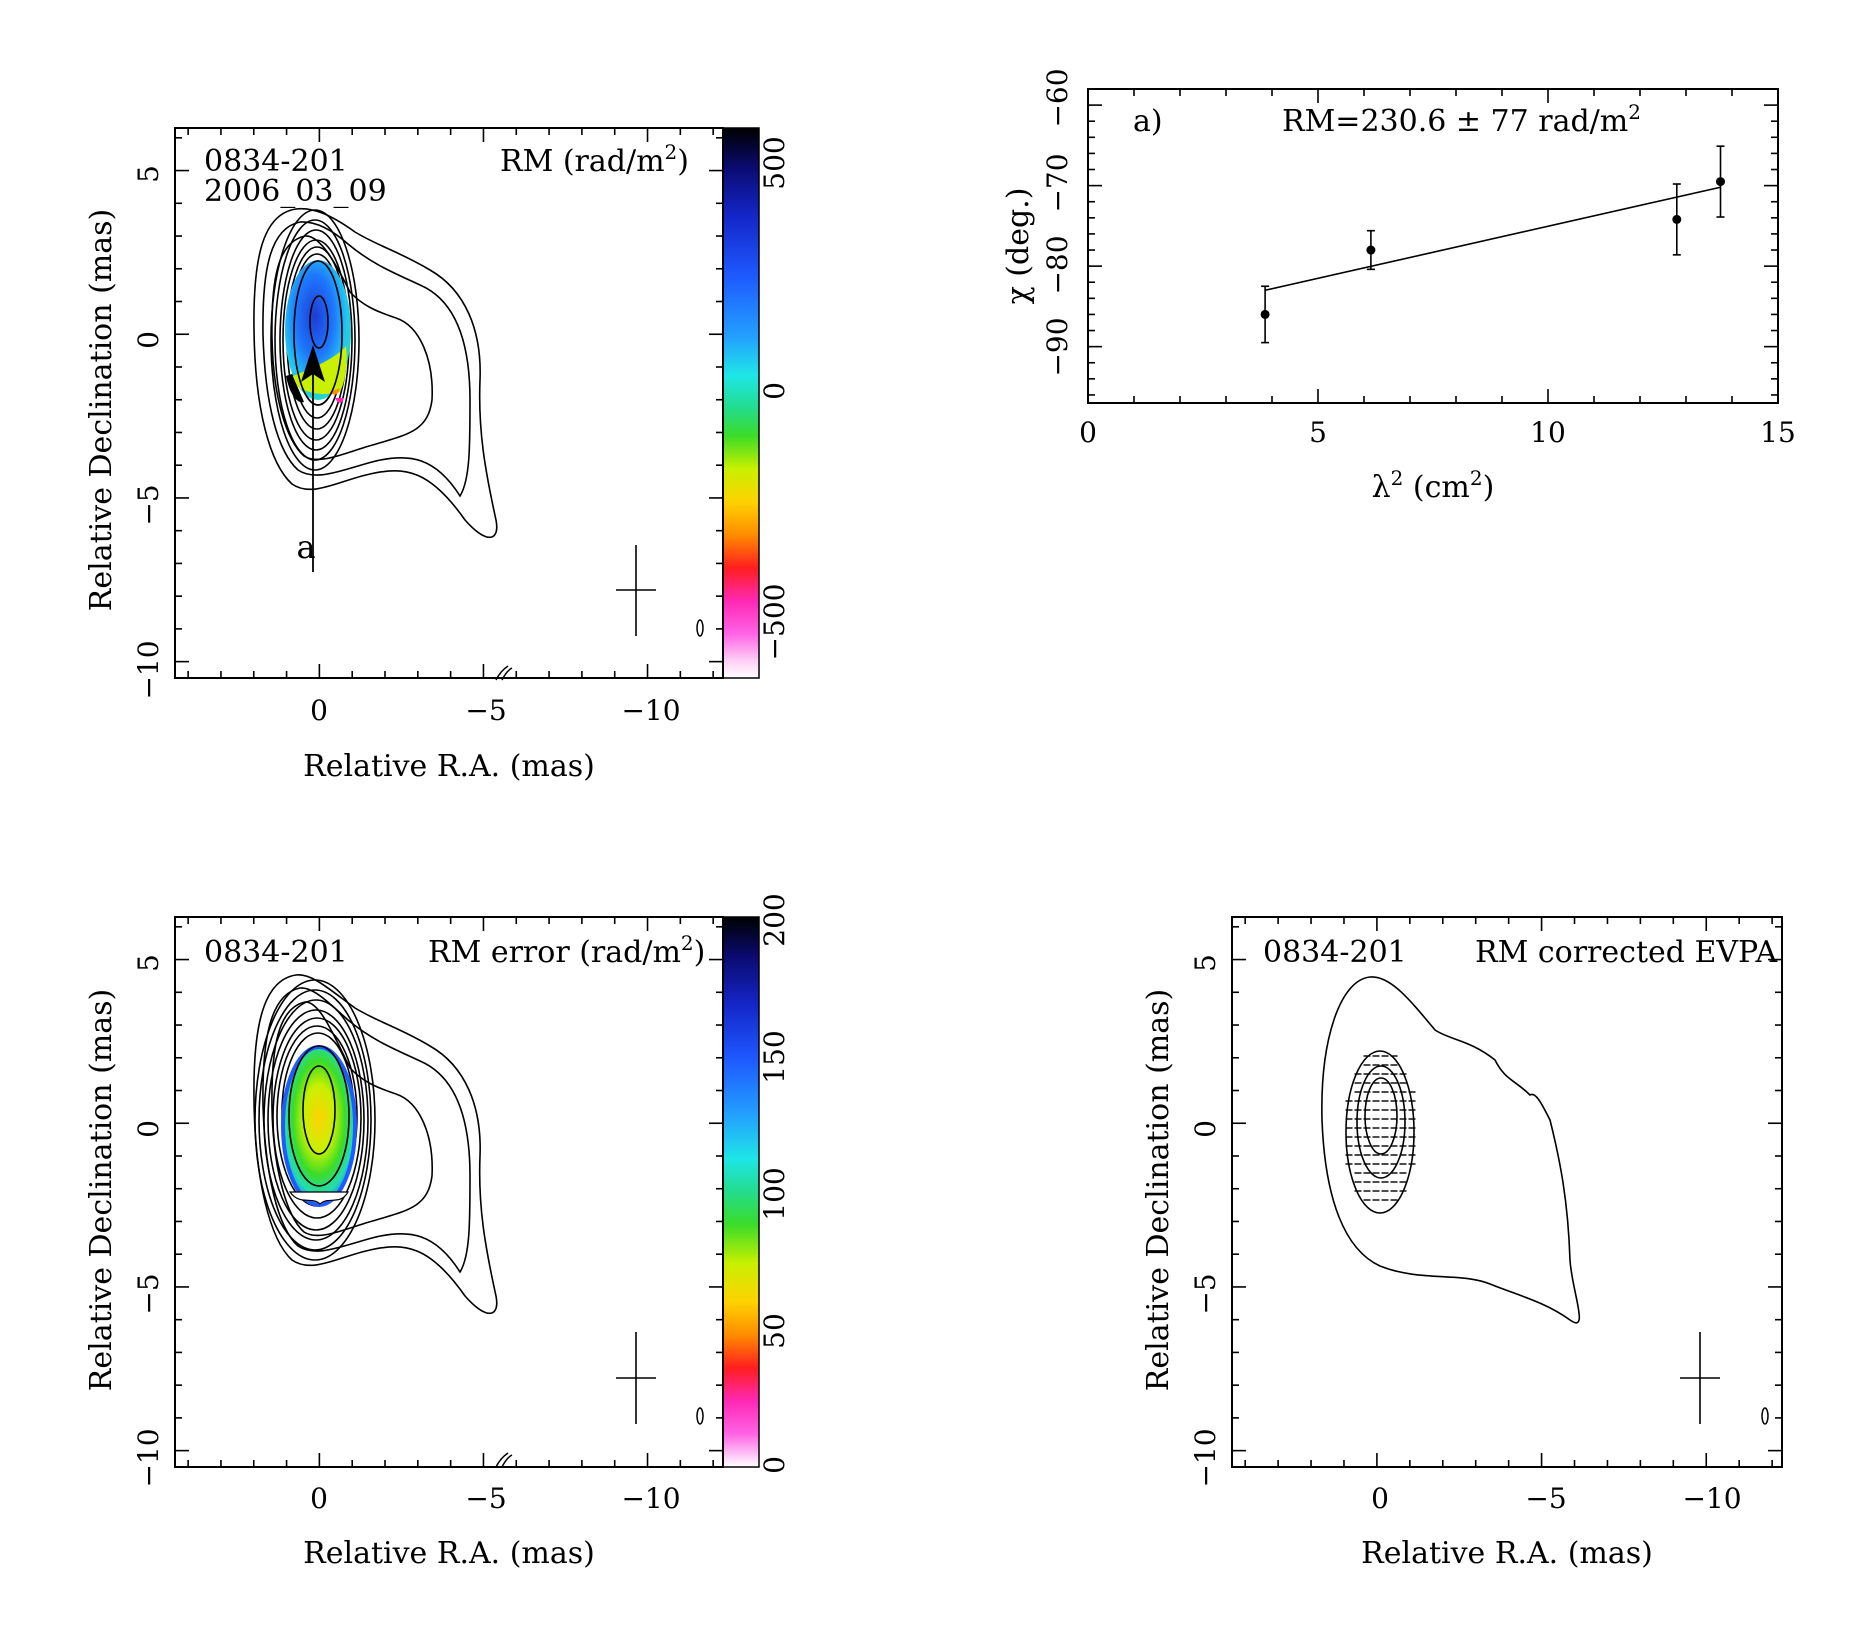 This screenshot has width=1862, height=1629. I want to click on rm-slice-label: a, so click(305, 547).